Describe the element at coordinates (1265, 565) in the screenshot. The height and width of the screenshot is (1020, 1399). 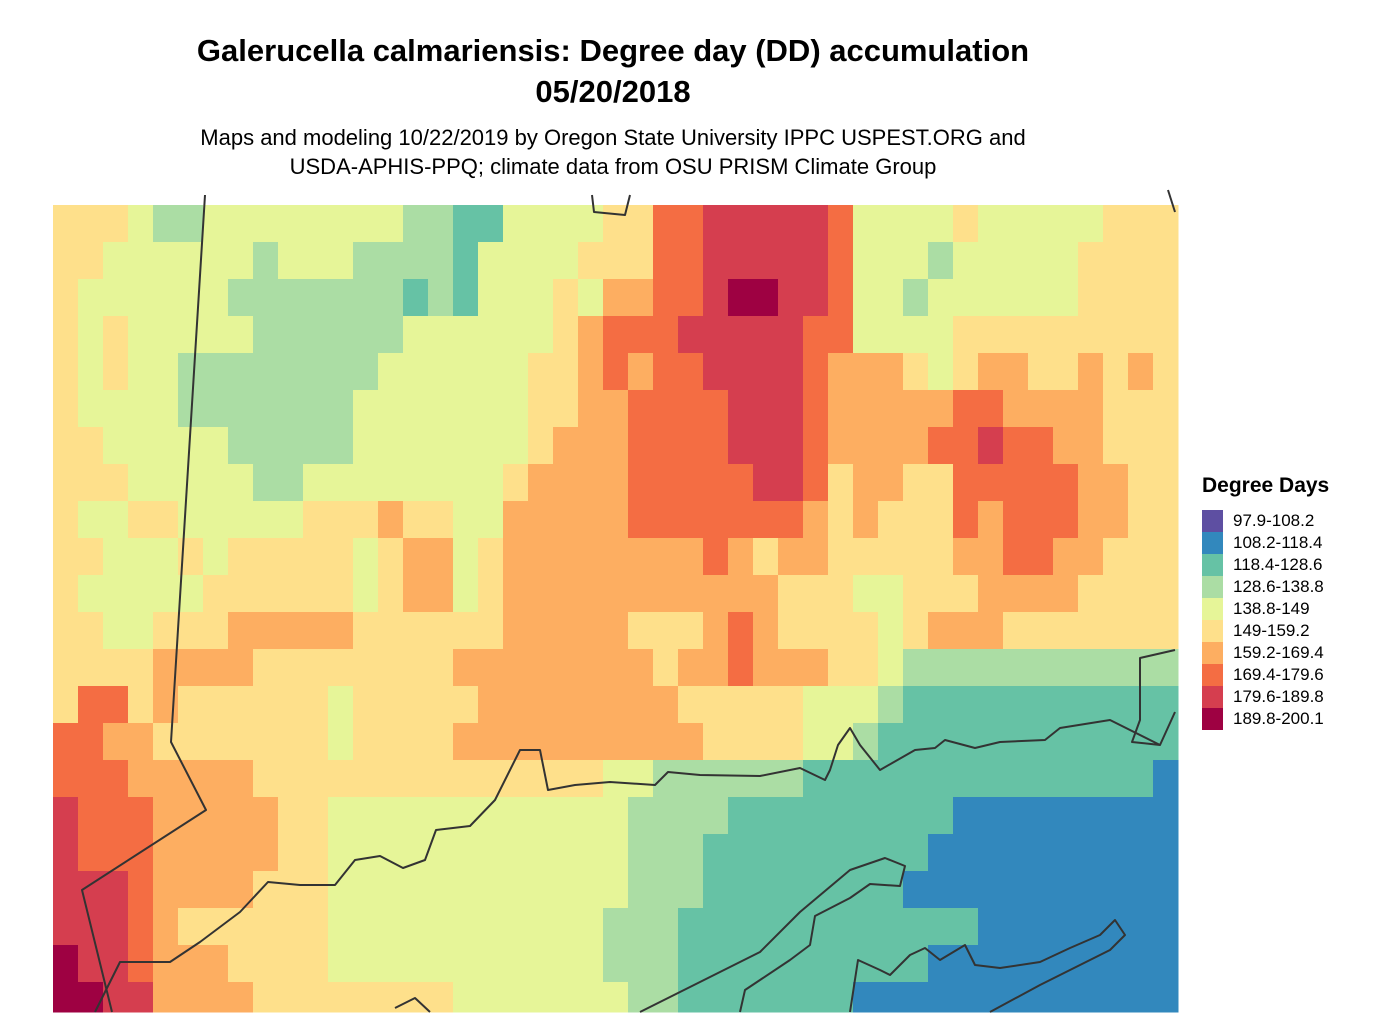
I see `legend-item: 118.4-128.6` at that location.